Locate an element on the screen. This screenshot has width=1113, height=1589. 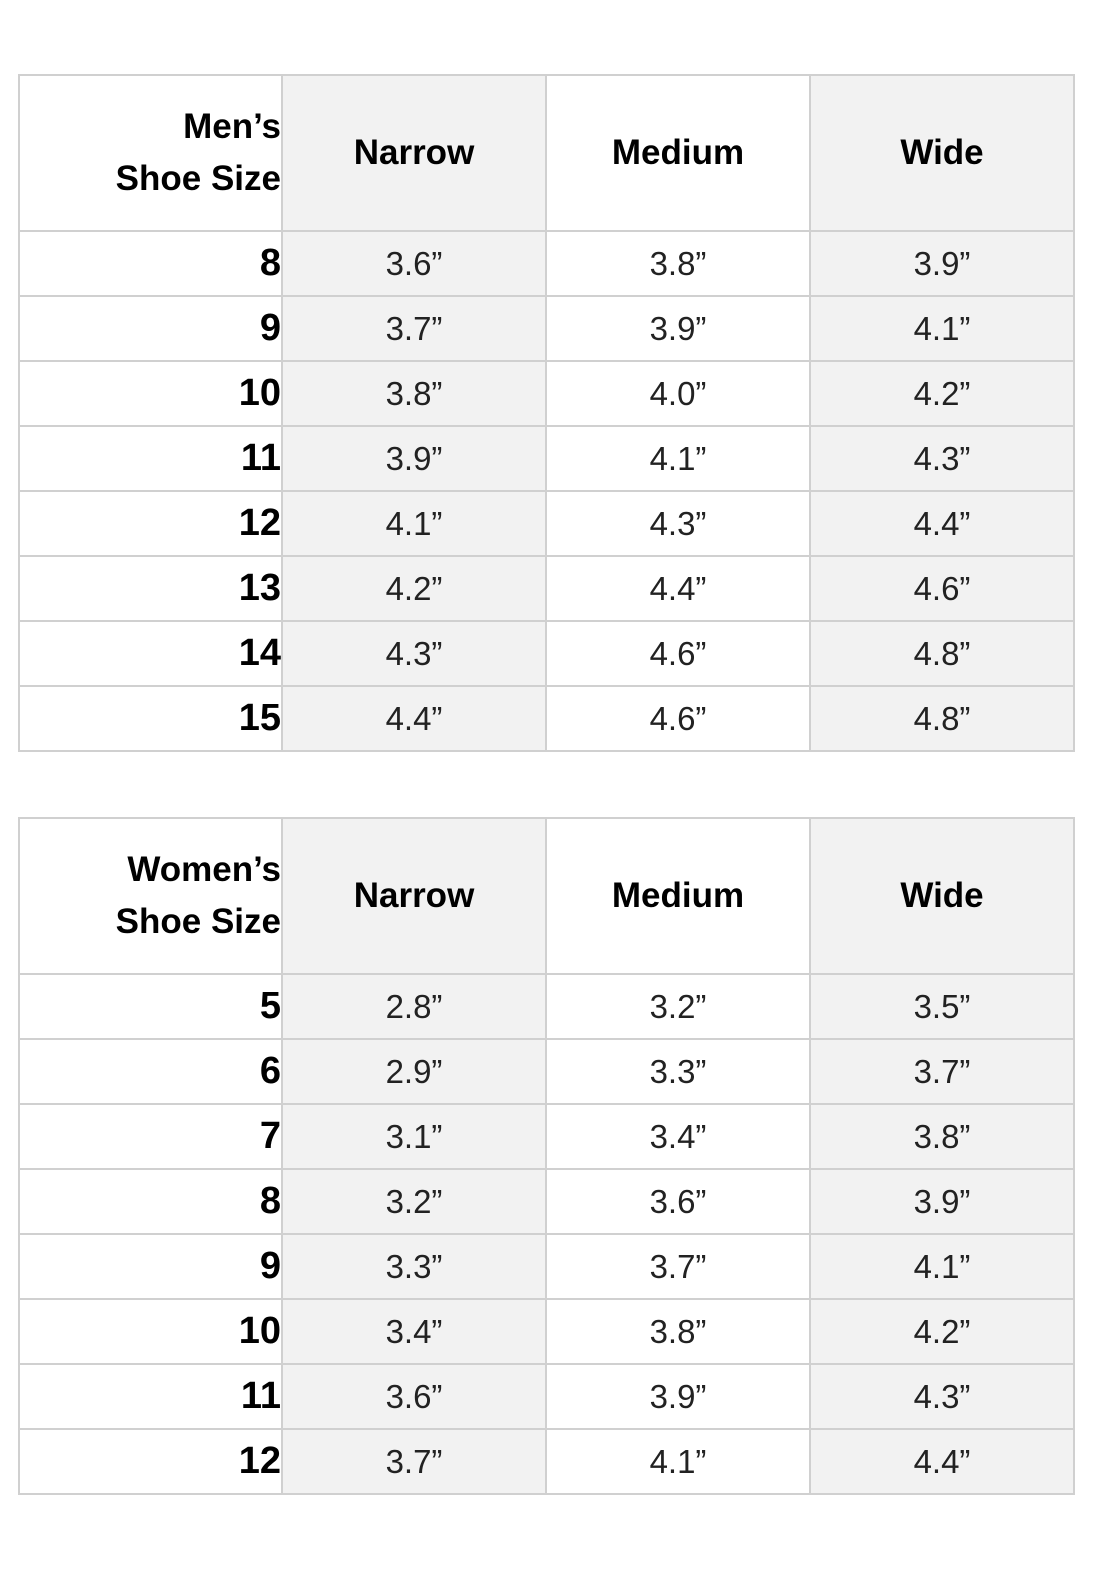
wide-cell: 4.6” is located at coordinates (942, 588).